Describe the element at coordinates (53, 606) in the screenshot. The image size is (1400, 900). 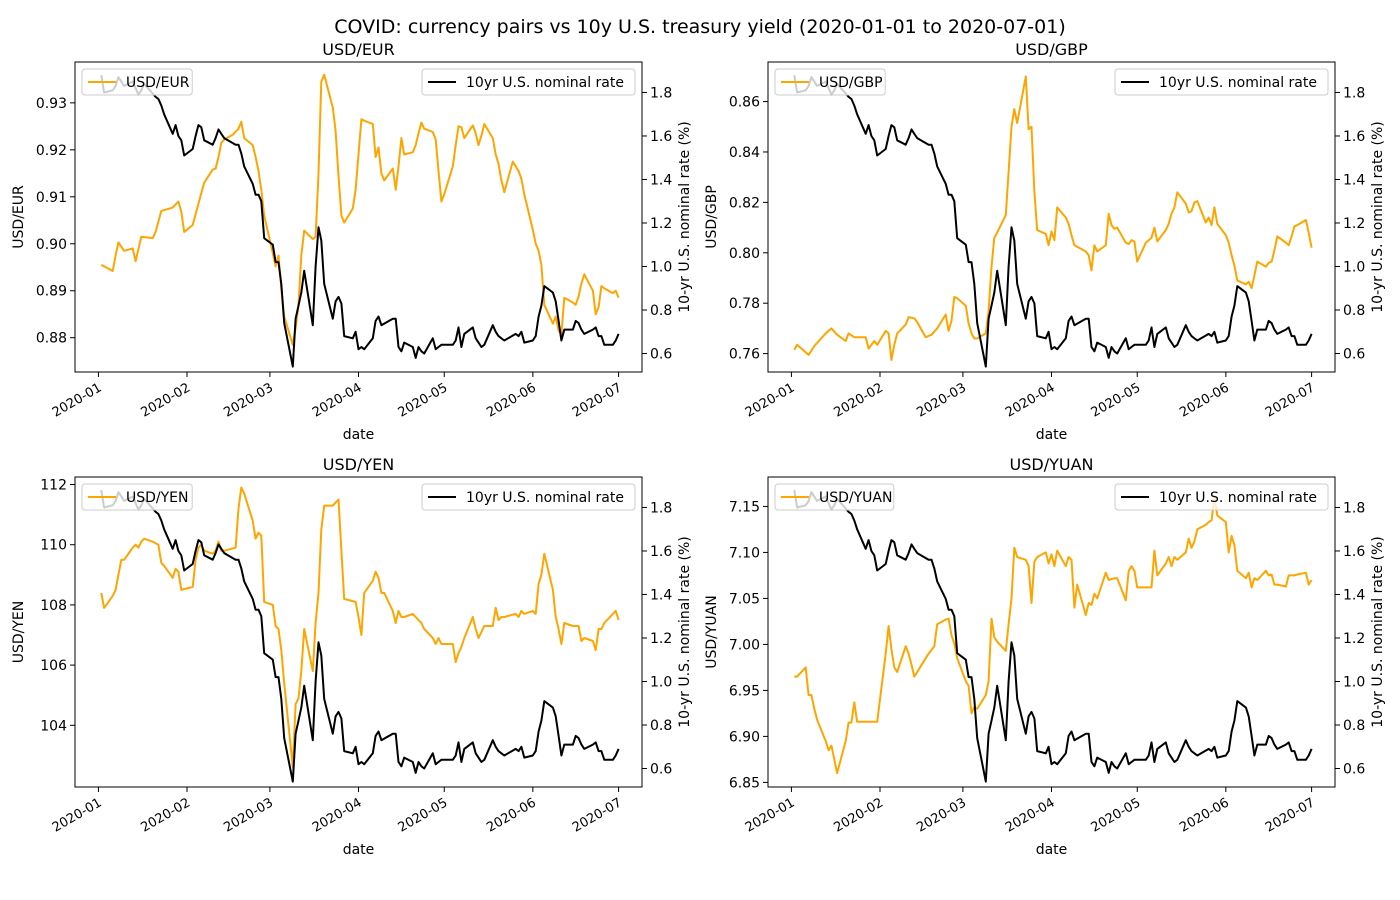
I see `y-tick-label: 108` at that location.